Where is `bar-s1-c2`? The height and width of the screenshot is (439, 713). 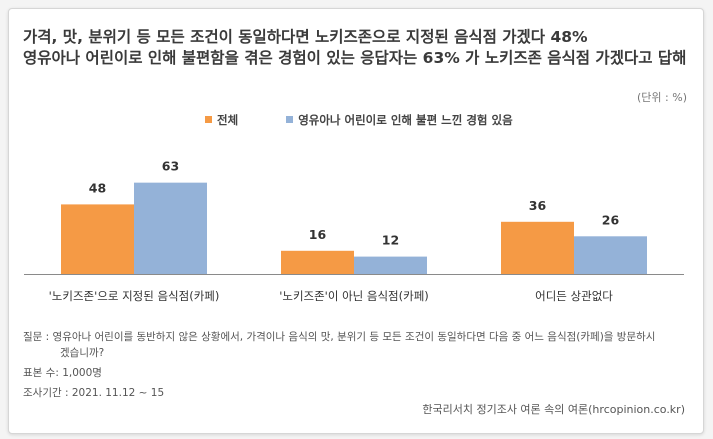 bar-s1-c2 is located at coordinates (610, 255).